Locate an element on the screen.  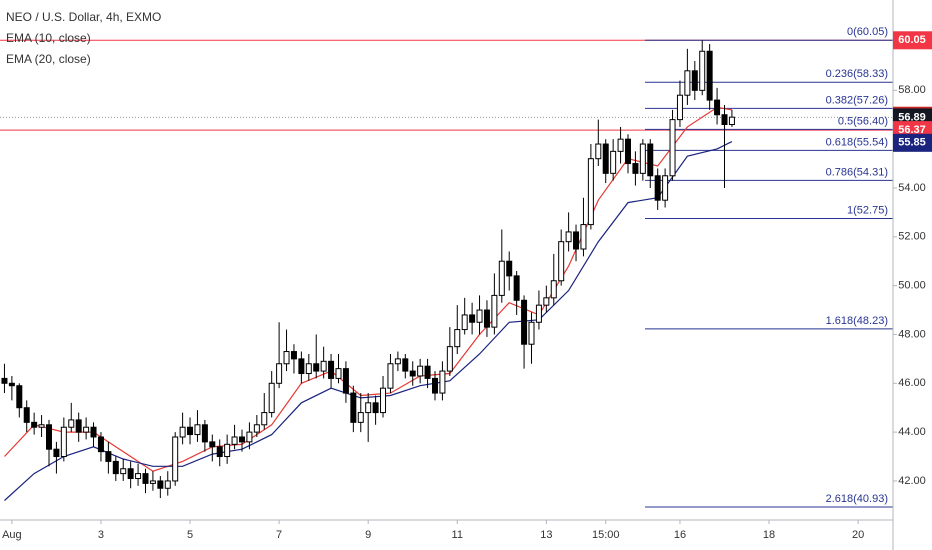
y-tick-label: 46.00 is located at coordinates (912, 383).